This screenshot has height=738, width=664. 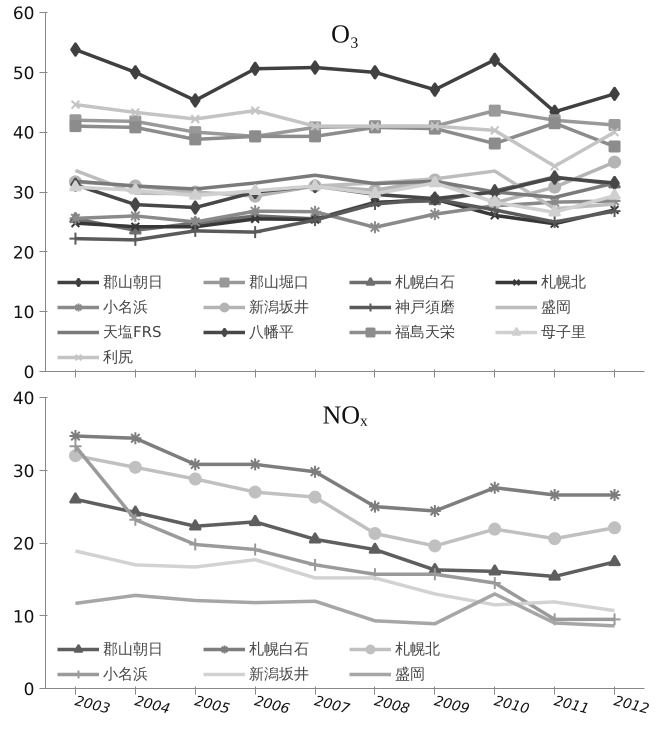 I want to click on x-tick-label: 2009, so click(x=452, y=705).